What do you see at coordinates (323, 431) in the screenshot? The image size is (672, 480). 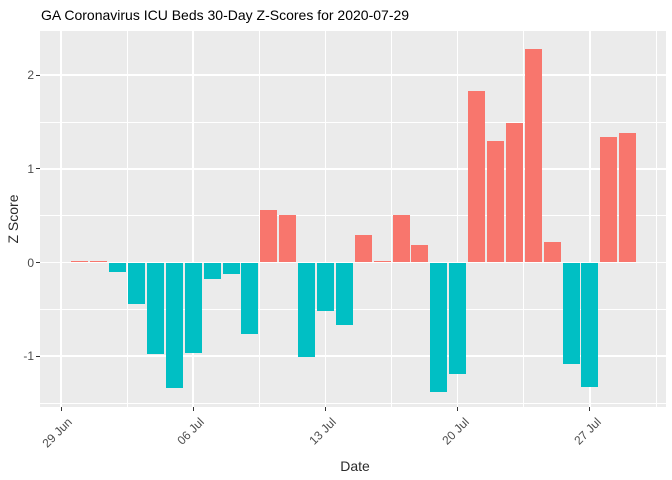 I see `x-tick-label: 13 Jul` at bounding box center [323, 431].